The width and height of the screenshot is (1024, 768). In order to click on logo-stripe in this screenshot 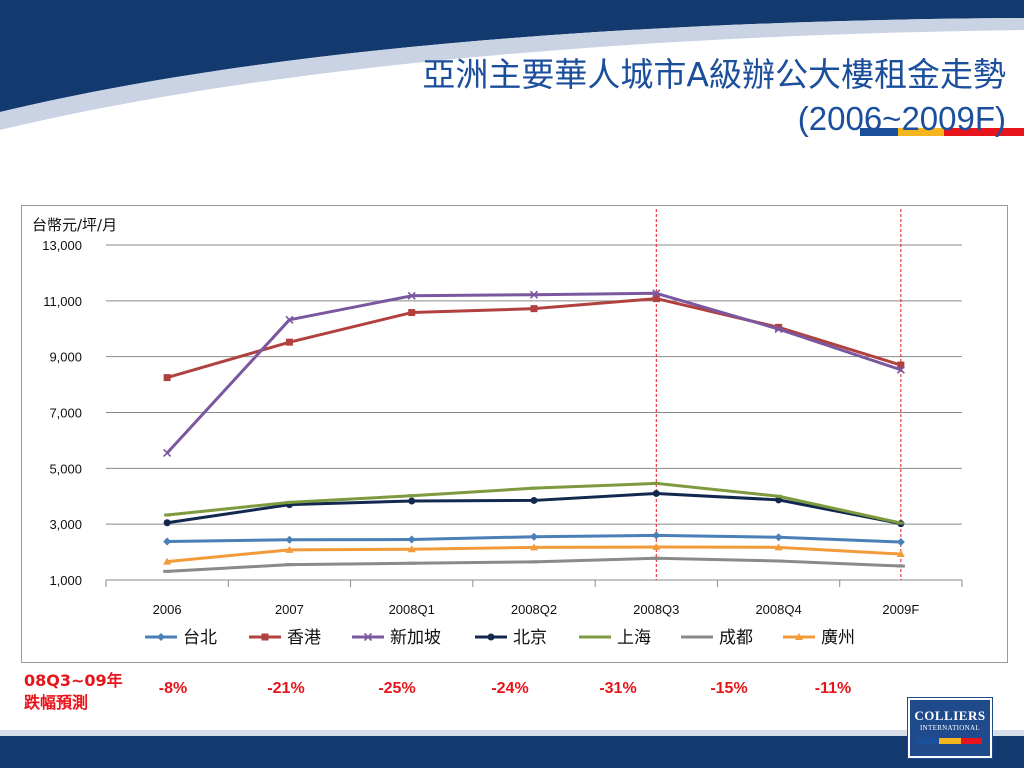, I will do `click(950, 741)`.